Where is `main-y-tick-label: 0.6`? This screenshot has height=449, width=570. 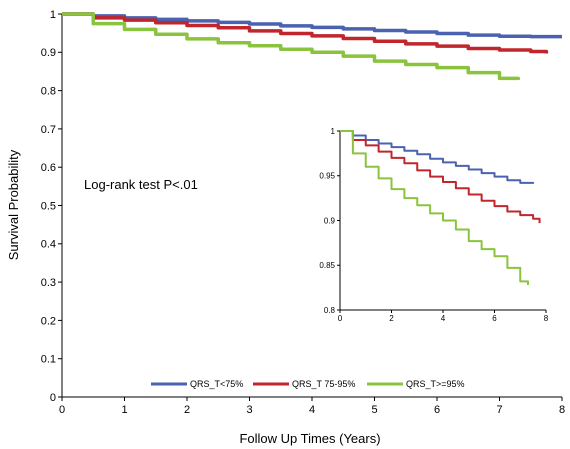
main-y-tick-label: 0.6 is located at coordinates (48, 168).